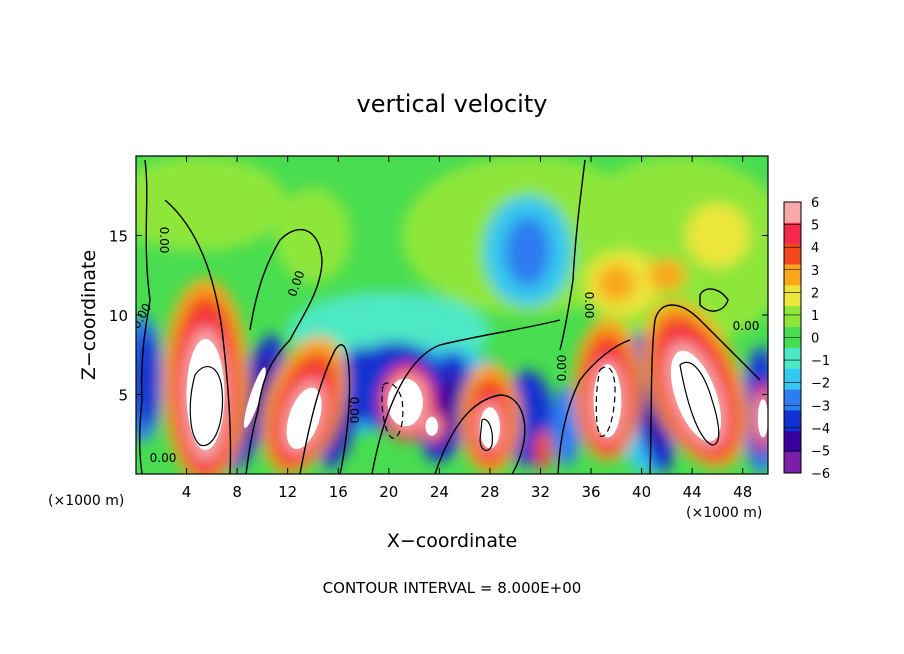 This screenshot has height=654, width=904. Describe the element at coordinates (540, 492) in the screenshot. I see `x-tick-label: 32` at that location.